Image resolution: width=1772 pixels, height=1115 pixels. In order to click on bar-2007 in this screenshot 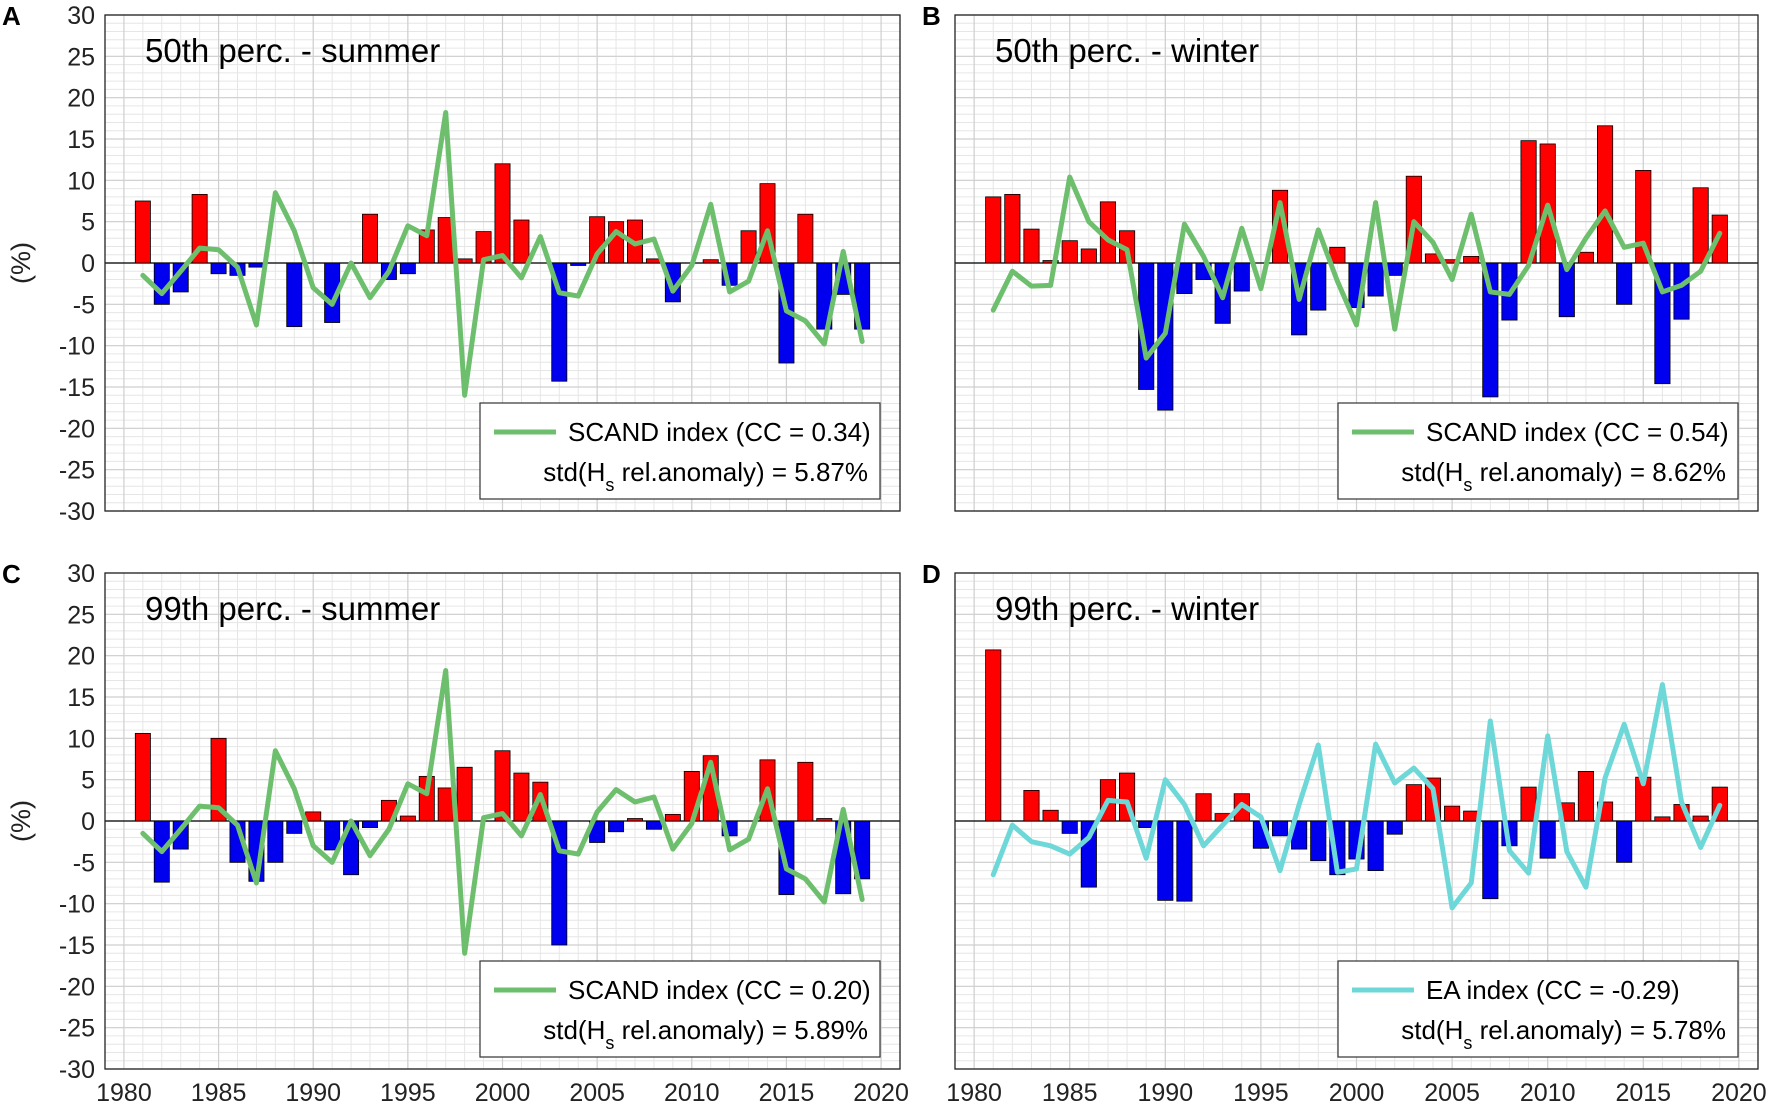, I will do `click(1490, 860)`.